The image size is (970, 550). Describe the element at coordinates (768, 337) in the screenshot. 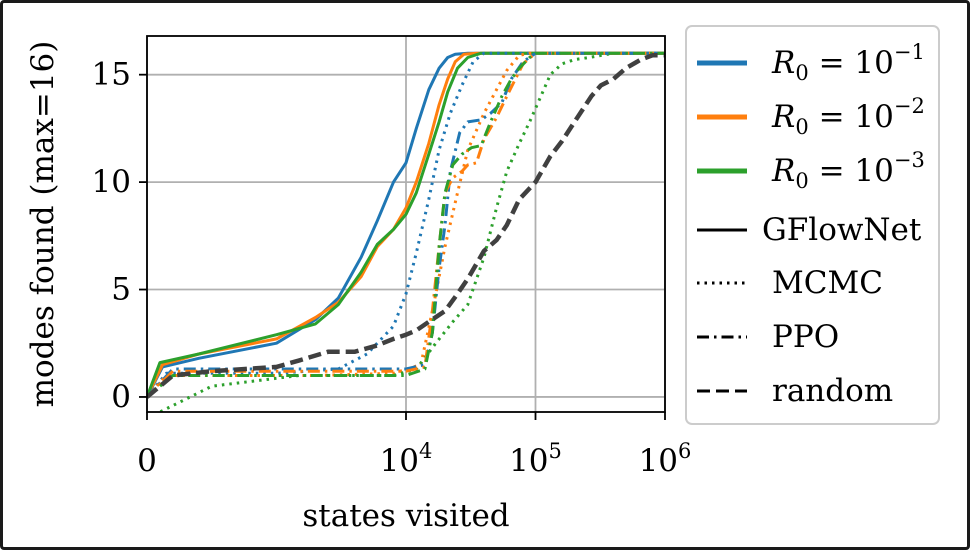

I see `legend-entry: PPO` at that location.